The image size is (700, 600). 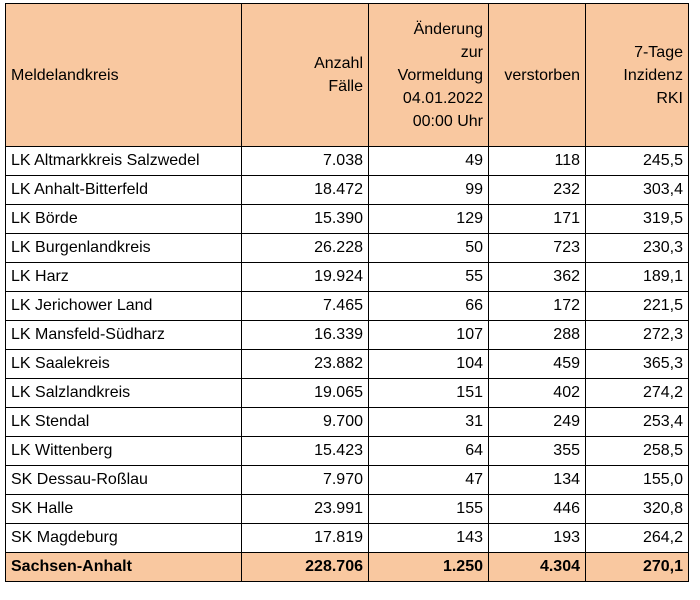 I want to click on total-row: Sachsen-Anhalt 228.706 1.250 4.304 270,1, so click(x=347, y=567).